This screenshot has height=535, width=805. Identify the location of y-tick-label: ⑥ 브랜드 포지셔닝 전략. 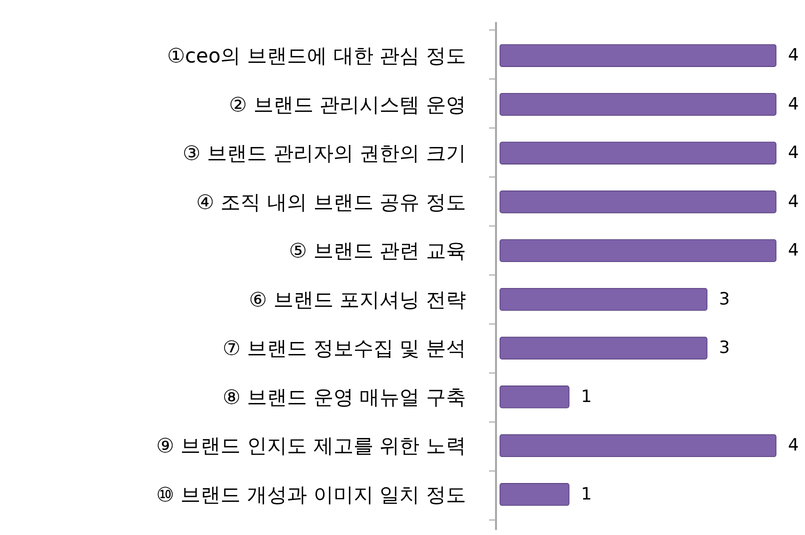
(357, 299).